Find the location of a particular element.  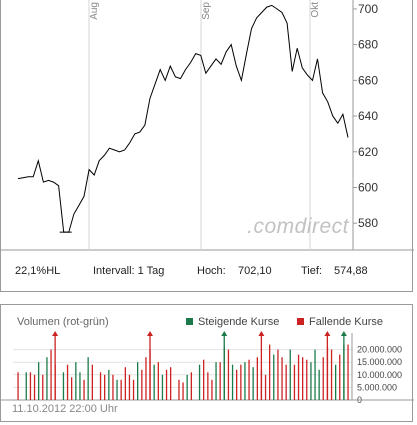

timestamp: 11.10.2012 22:00 Uhr is located at coordinates (65, 409).